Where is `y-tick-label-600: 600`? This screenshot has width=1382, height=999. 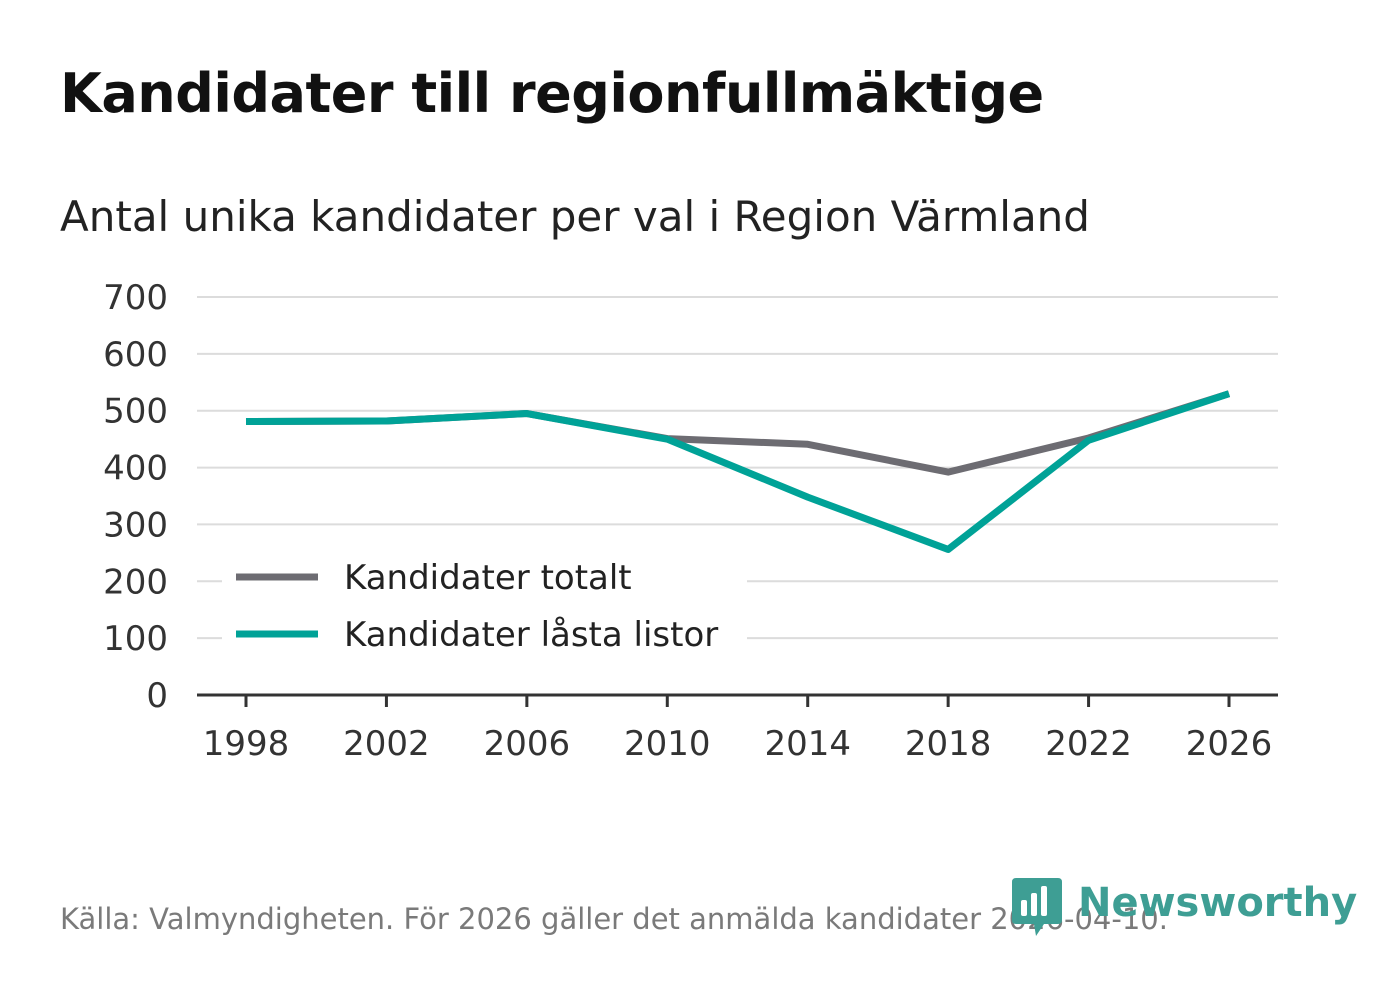 y-tick-label-600: 600 is located at coordinates (135, 355).